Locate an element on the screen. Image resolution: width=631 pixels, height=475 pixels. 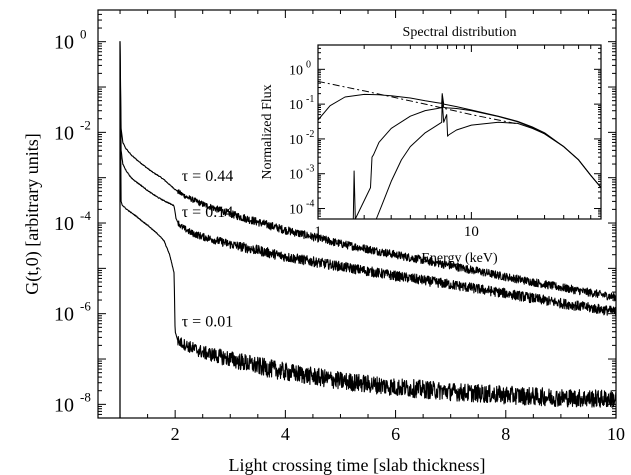
main-series-label-1: τ = 0.44 is located at coordinates (207, 176).